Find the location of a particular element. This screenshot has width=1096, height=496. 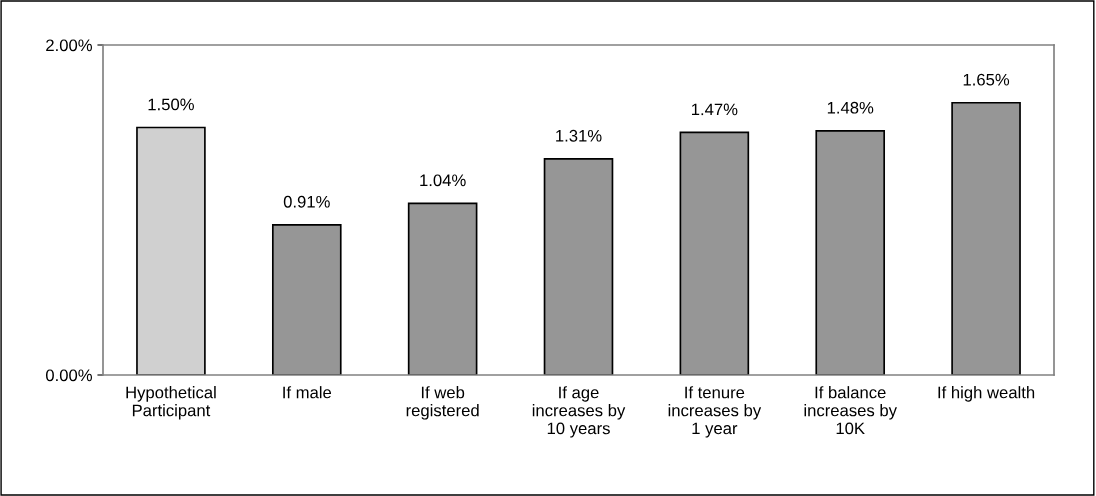

x-tick-label: If age increases by 10 years is located at coordinates (579, 412).